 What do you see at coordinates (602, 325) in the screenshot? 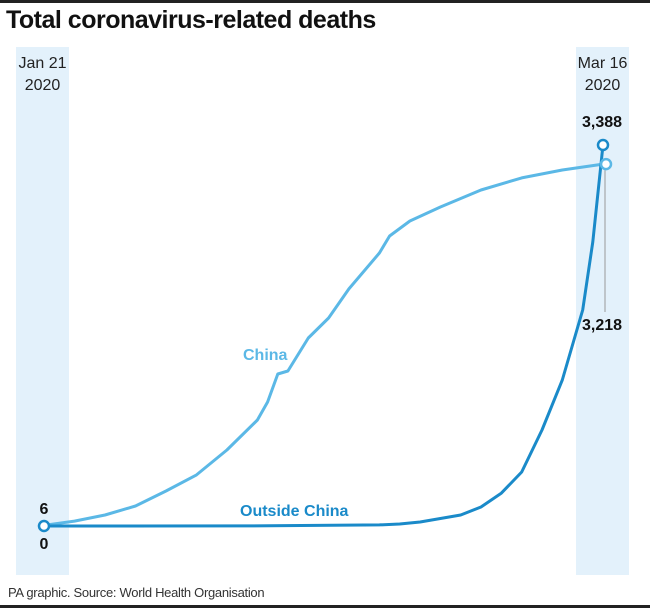
I see `china-end-value-label: 3,218` at bounding box center [602, 325].